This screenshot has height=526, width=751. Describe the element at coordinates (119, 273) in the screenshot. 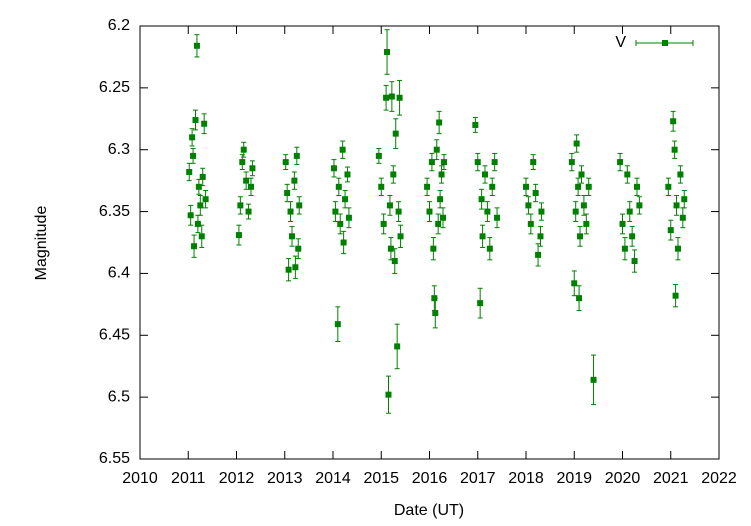

I see `y-tick-label: 6.4` at that location.